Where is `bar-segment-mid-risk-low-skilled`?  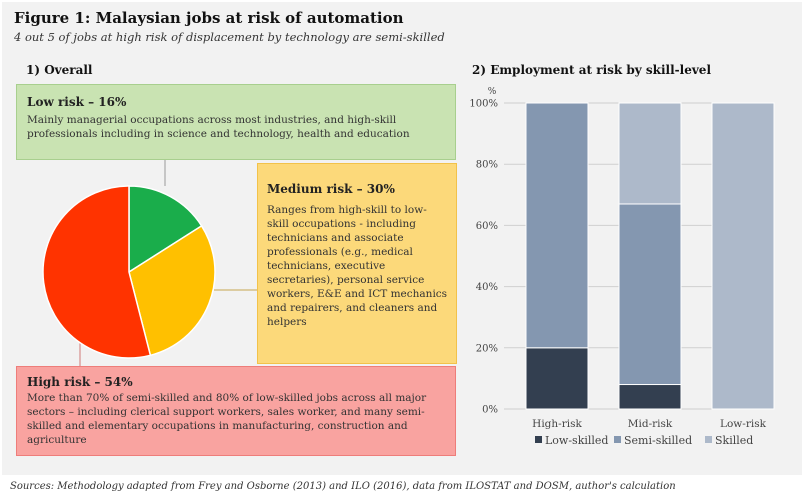 bar-segment-mid-risk-low-skilled is located at coordinates (650, 397).